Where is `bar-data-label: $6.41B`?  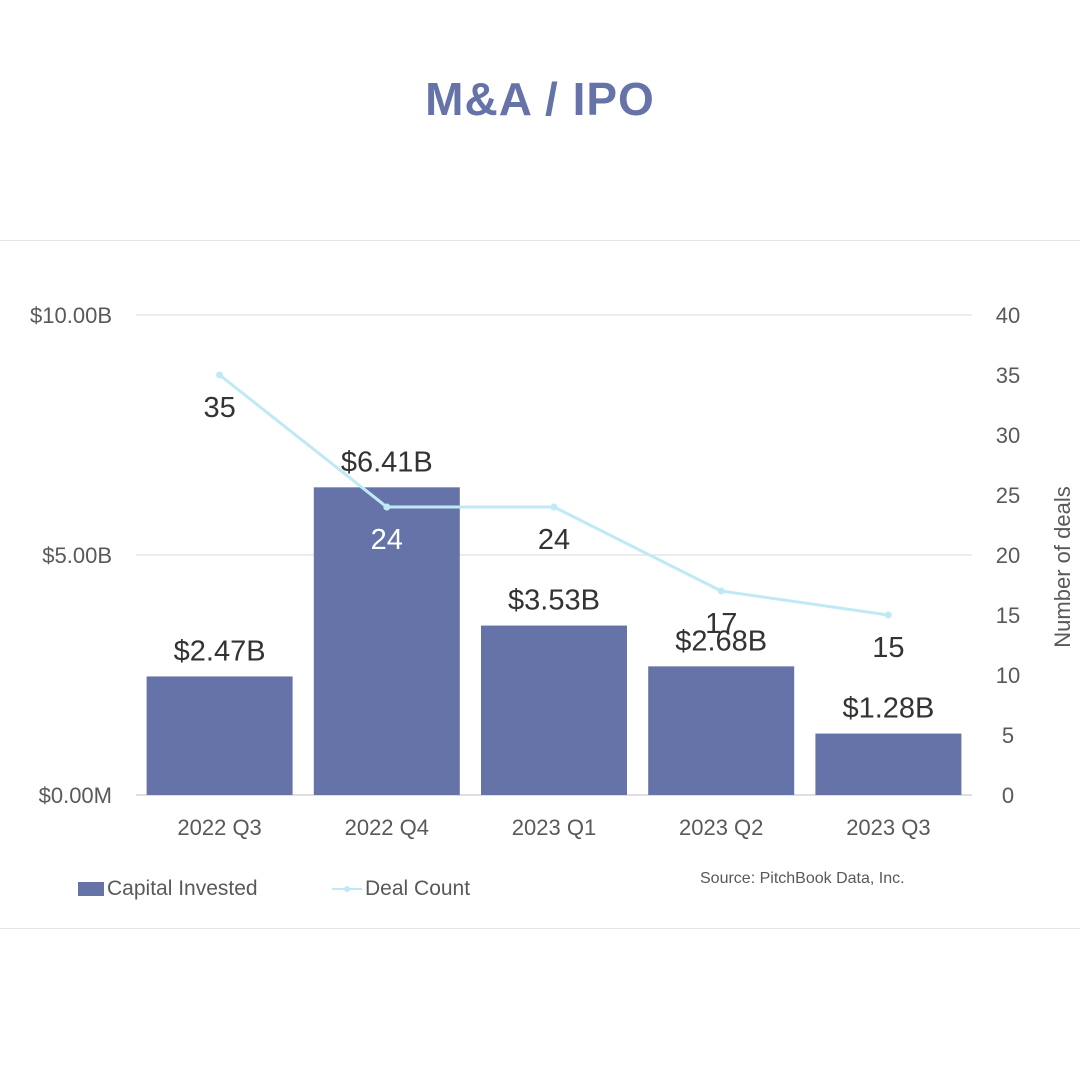
bar-data-label: $6.41B is located at coordinates (387, 462).